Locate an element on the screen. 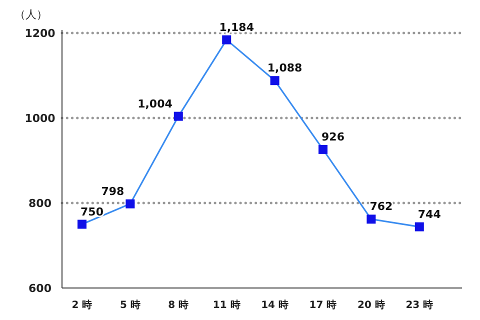  data-label: 798 is located at coordinates (112, 191).